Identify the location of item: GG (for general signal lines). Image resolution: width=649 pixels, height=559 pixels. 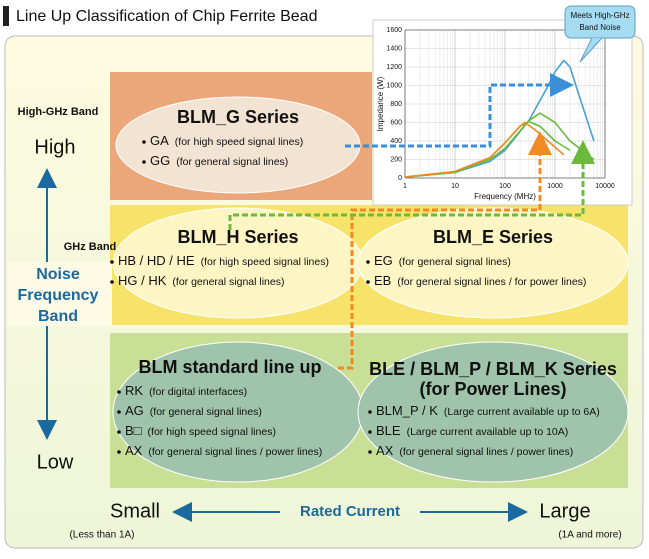
(219, 160).